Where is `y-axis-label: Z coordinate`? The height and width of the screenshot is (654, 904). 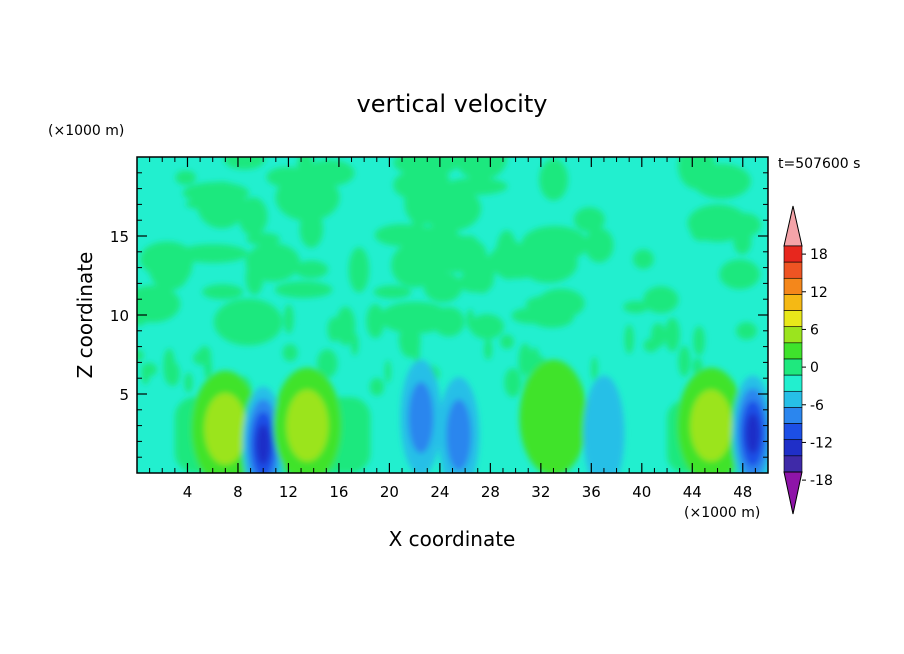
y-axis-label: Z coordinate is located at coordinates (85, 315).